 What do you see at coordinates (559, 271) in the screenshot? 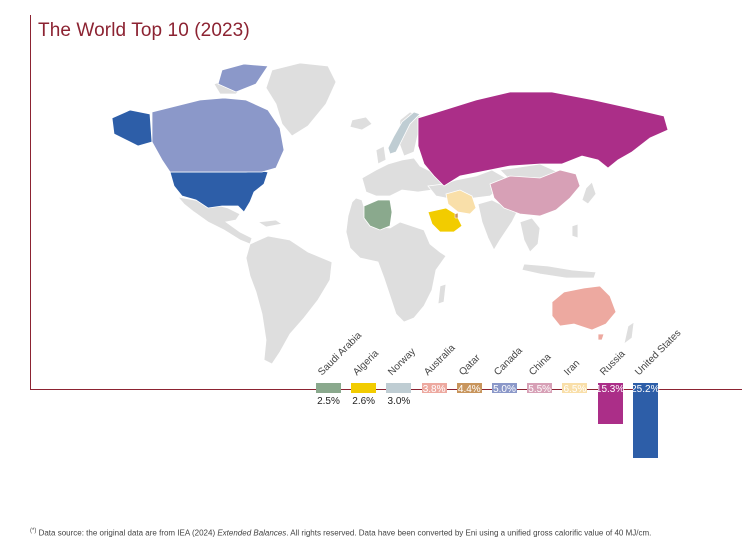
I see `indonesia` at bounding box center [559, 271].